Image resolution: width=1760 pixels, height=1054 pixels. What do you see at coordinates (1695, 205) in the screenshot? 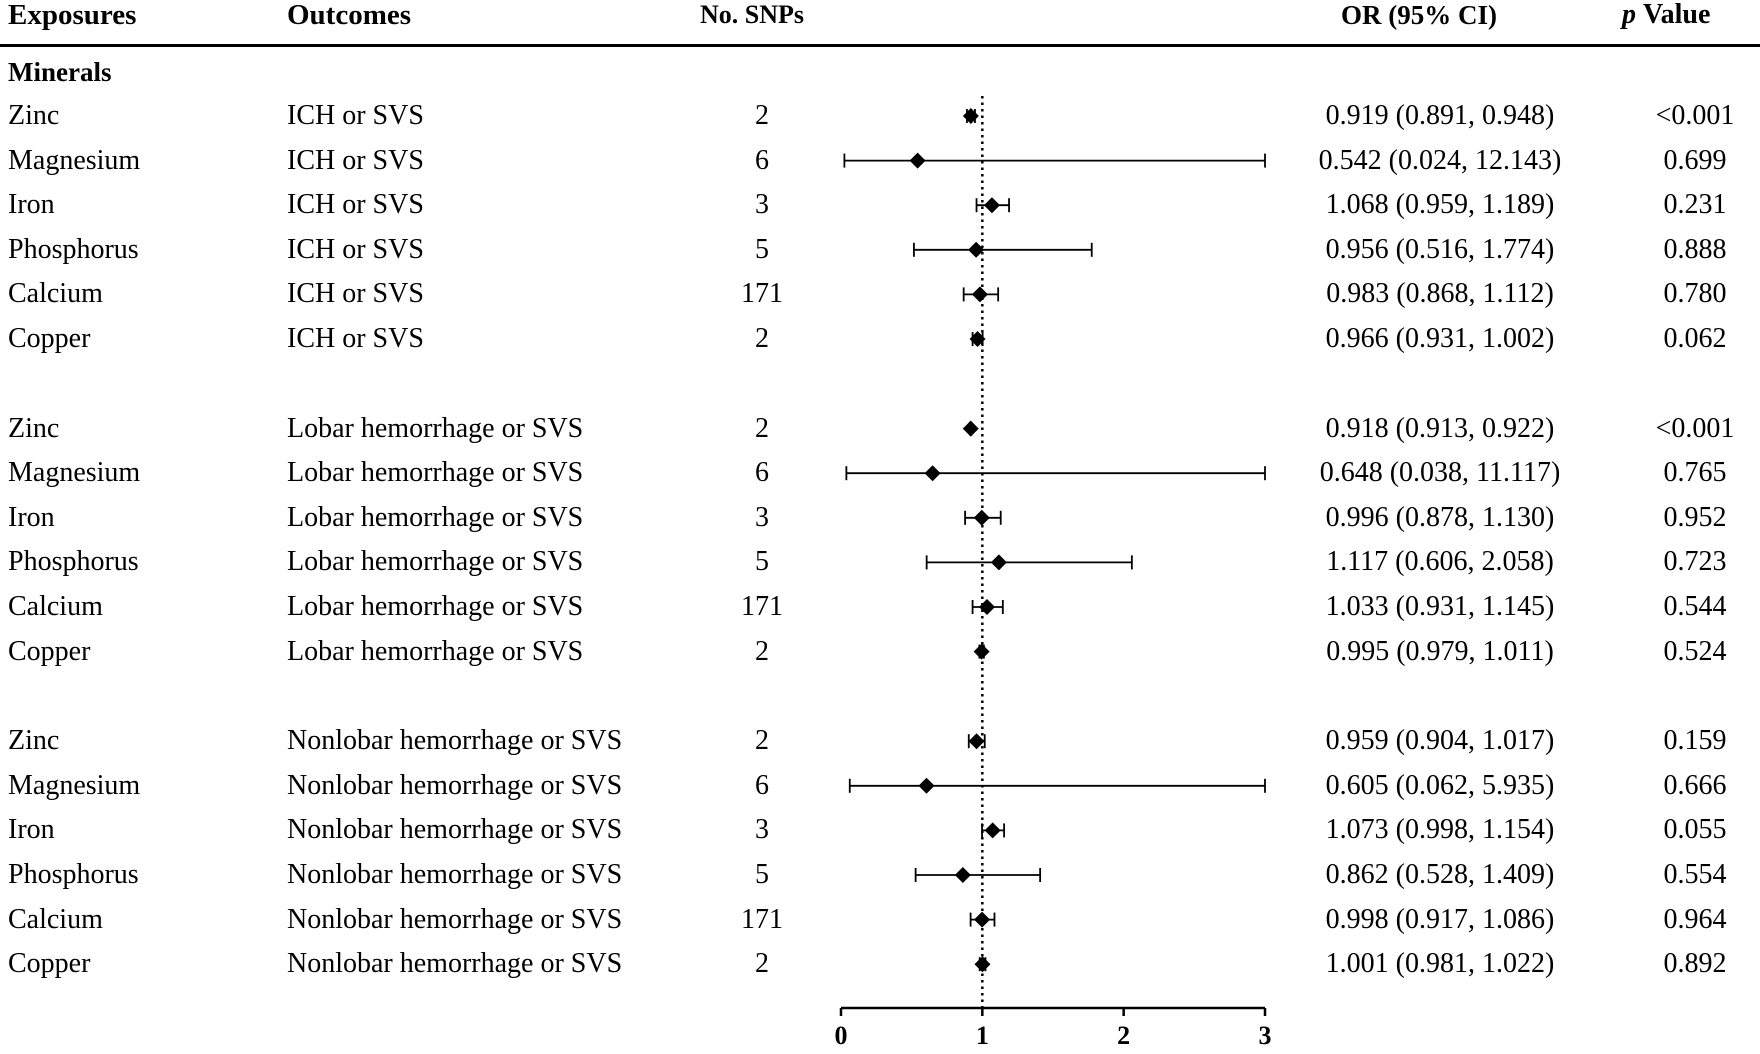
I see `p-value-cell: 0.231` at bounding box center [1695, 205].